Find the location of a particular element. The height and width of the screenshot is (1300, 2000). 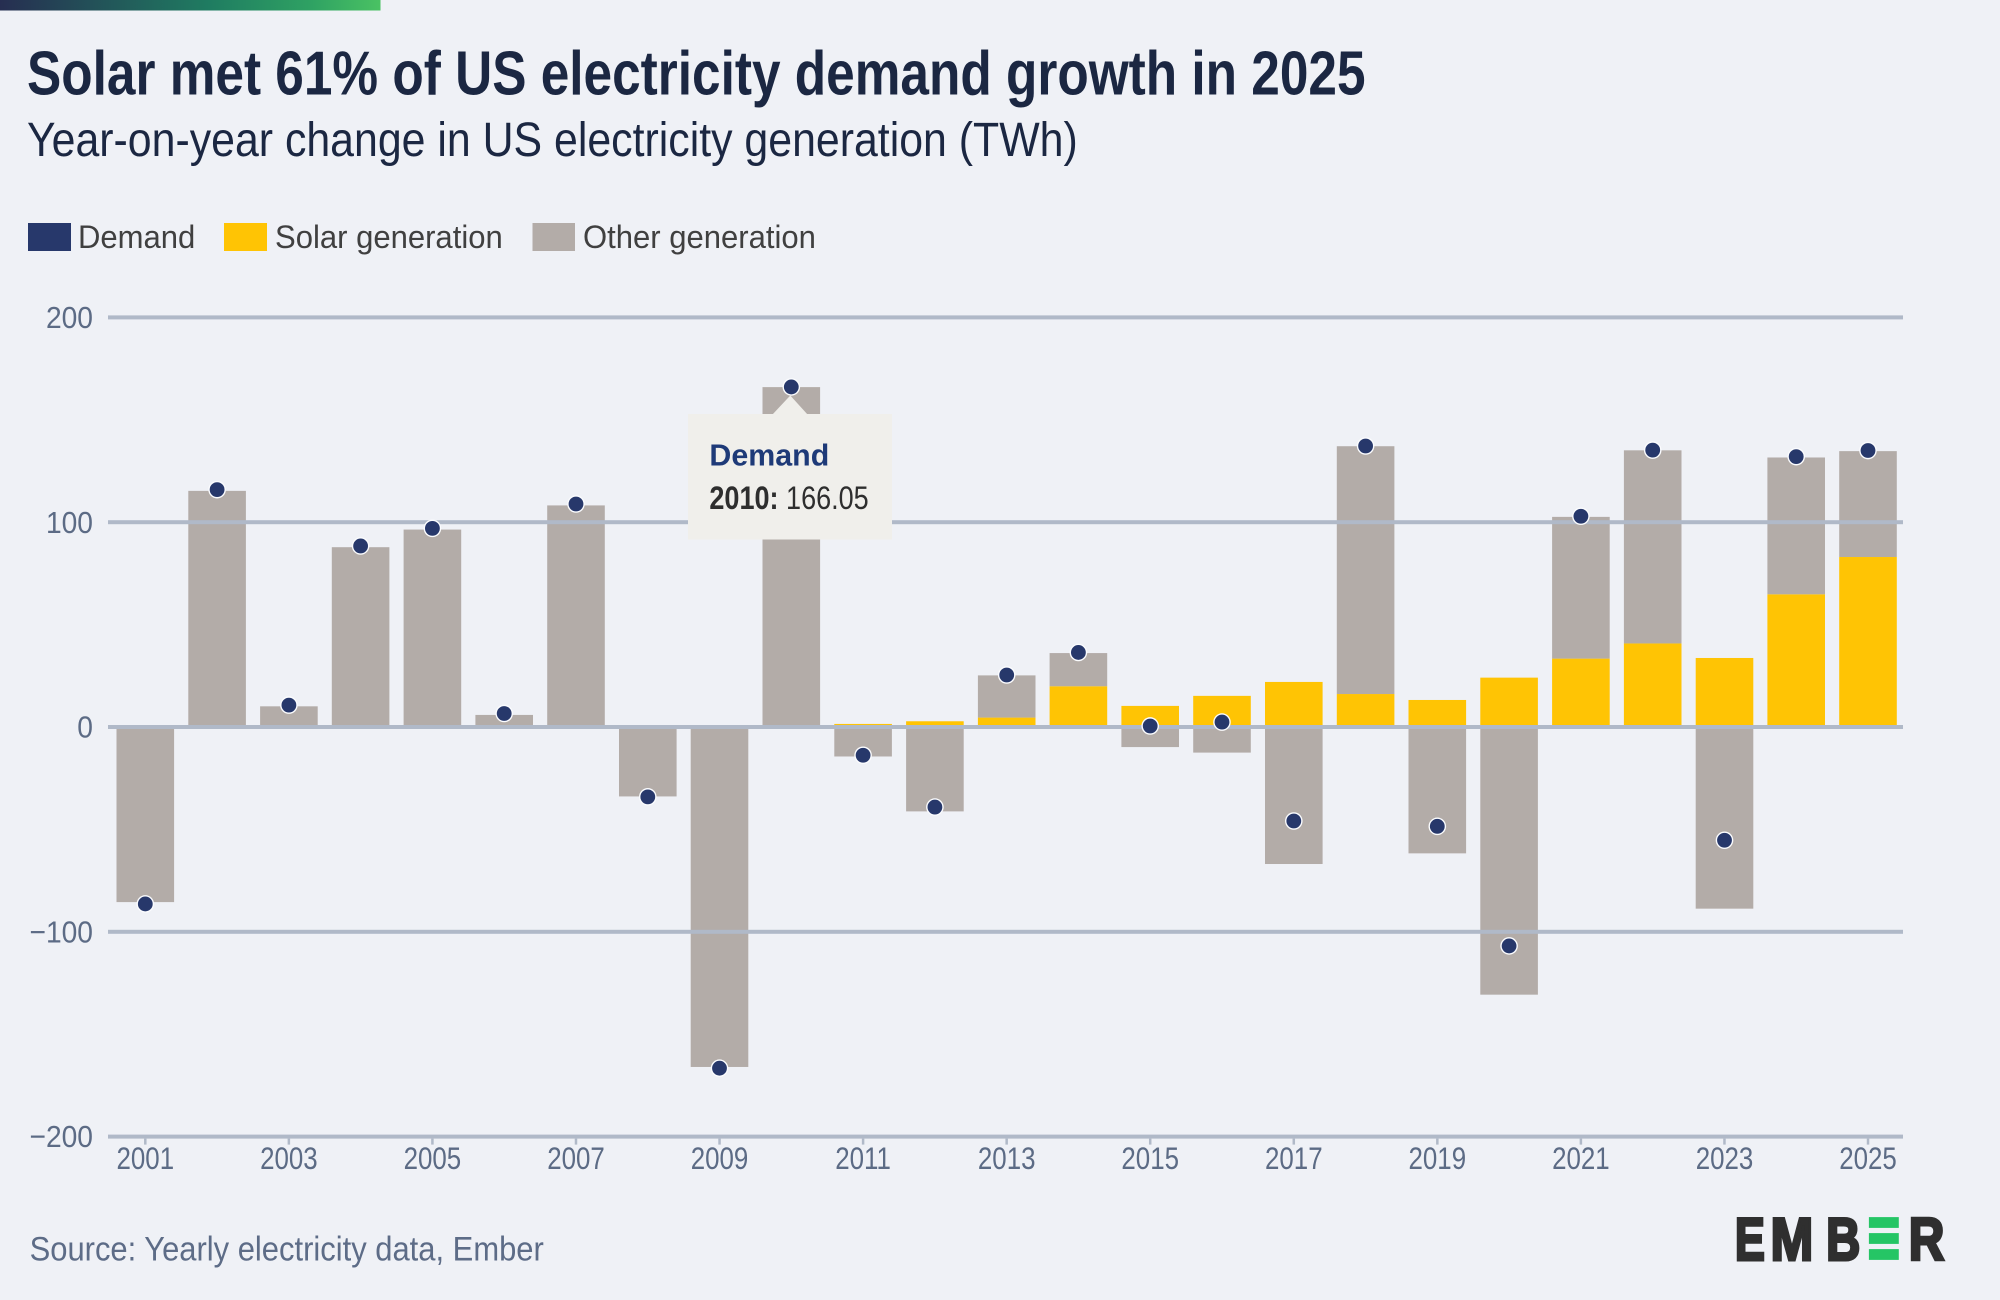

svg-text: 2019 is located at coordinates (1438, 1159).